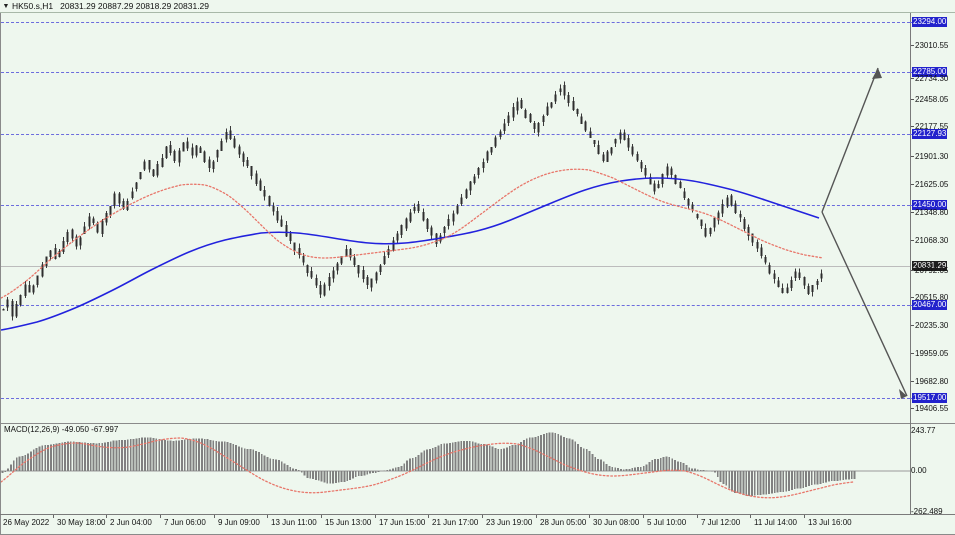 This screenshot has width=955, height=535. What do you see at coordinates (927, 398) in the screenshot?
I see `level-price-label: 19517.00` at bounding box center [927, 398].